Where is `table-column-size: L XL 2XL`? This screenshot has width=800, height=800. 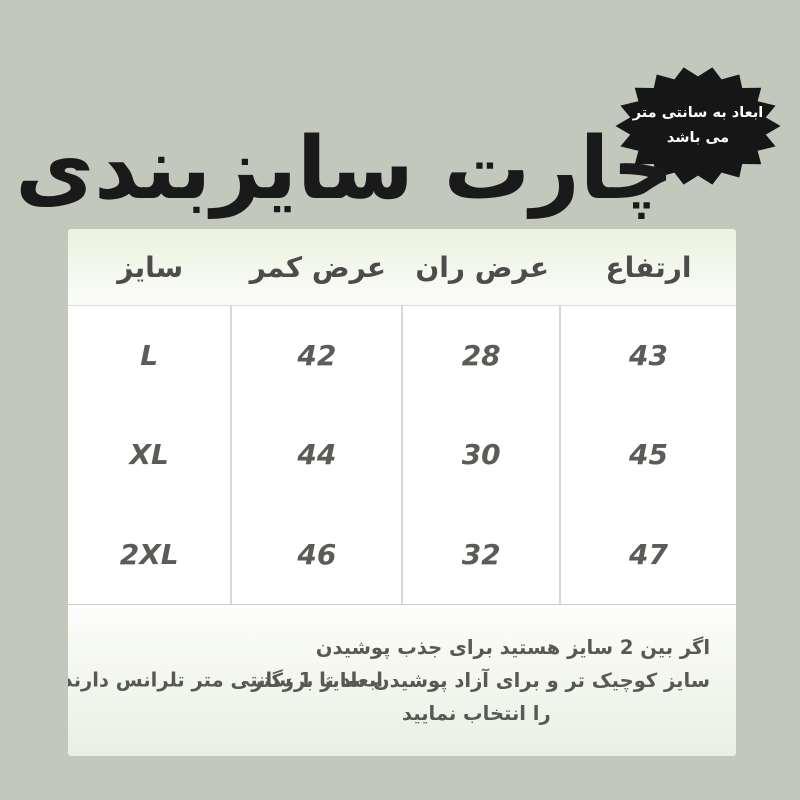
table-column-size: L XL 2XL is located at coordinates (150, 455).